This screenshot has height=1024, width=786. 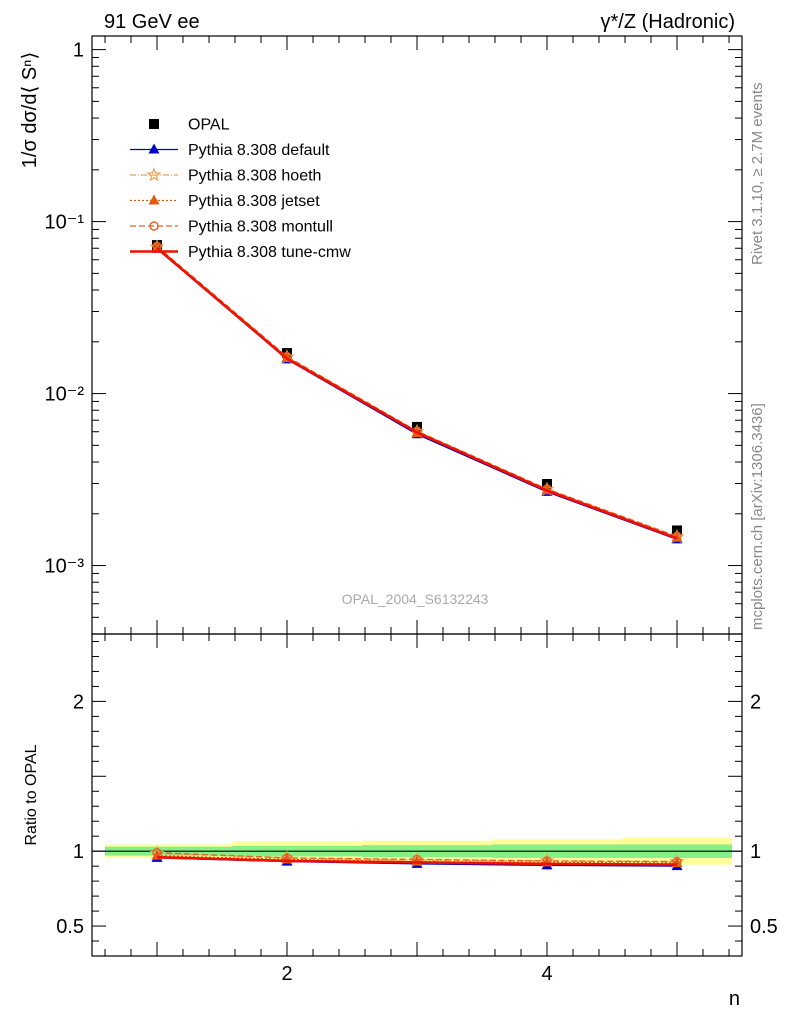 I want to click on ratio-y-tick-label-right: 2, so click(x=755, y=702).